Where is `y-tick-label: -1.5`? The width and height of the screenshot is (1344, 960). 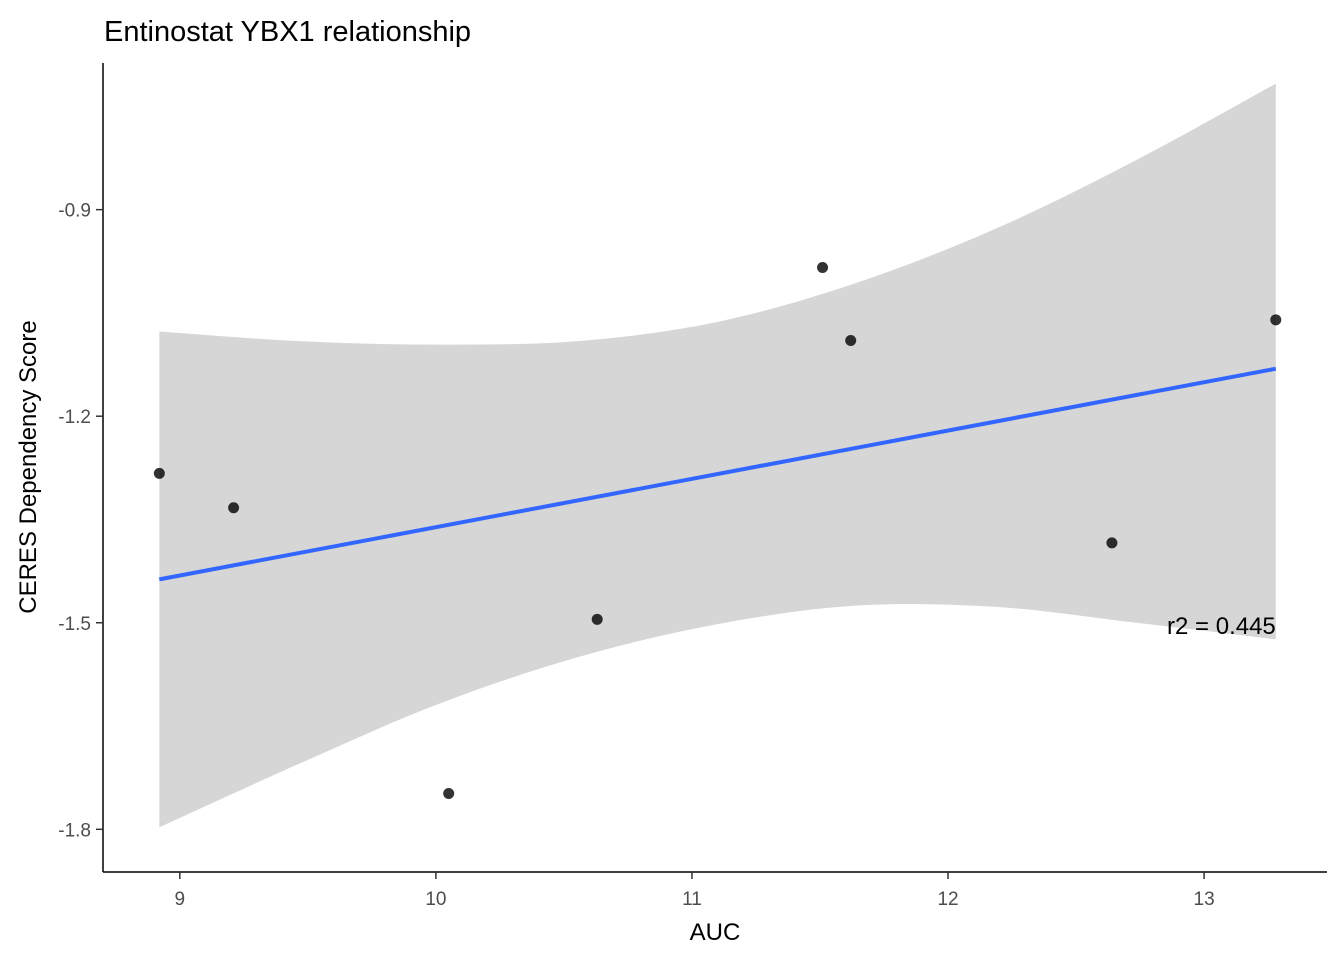
y-tick-label: -1.5 is located at coordinates (74, 624).